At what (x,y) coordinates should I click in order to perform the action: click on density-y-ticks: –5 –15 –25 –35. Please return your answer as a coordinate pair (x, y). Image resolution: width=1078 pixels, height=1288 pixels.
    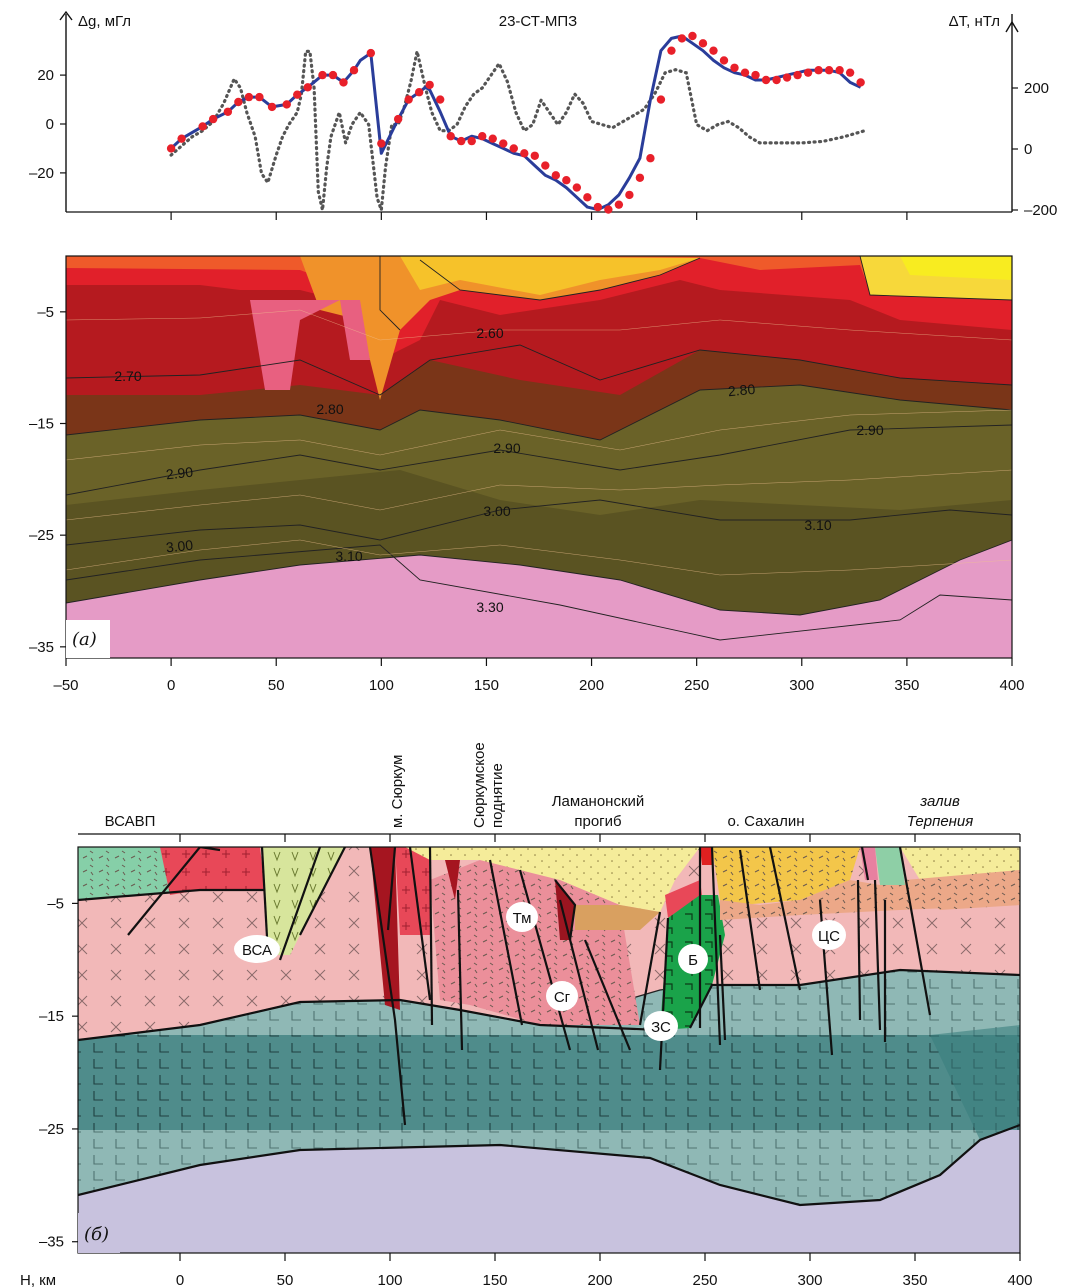
    Looking at the image, I should click on (47, 480).